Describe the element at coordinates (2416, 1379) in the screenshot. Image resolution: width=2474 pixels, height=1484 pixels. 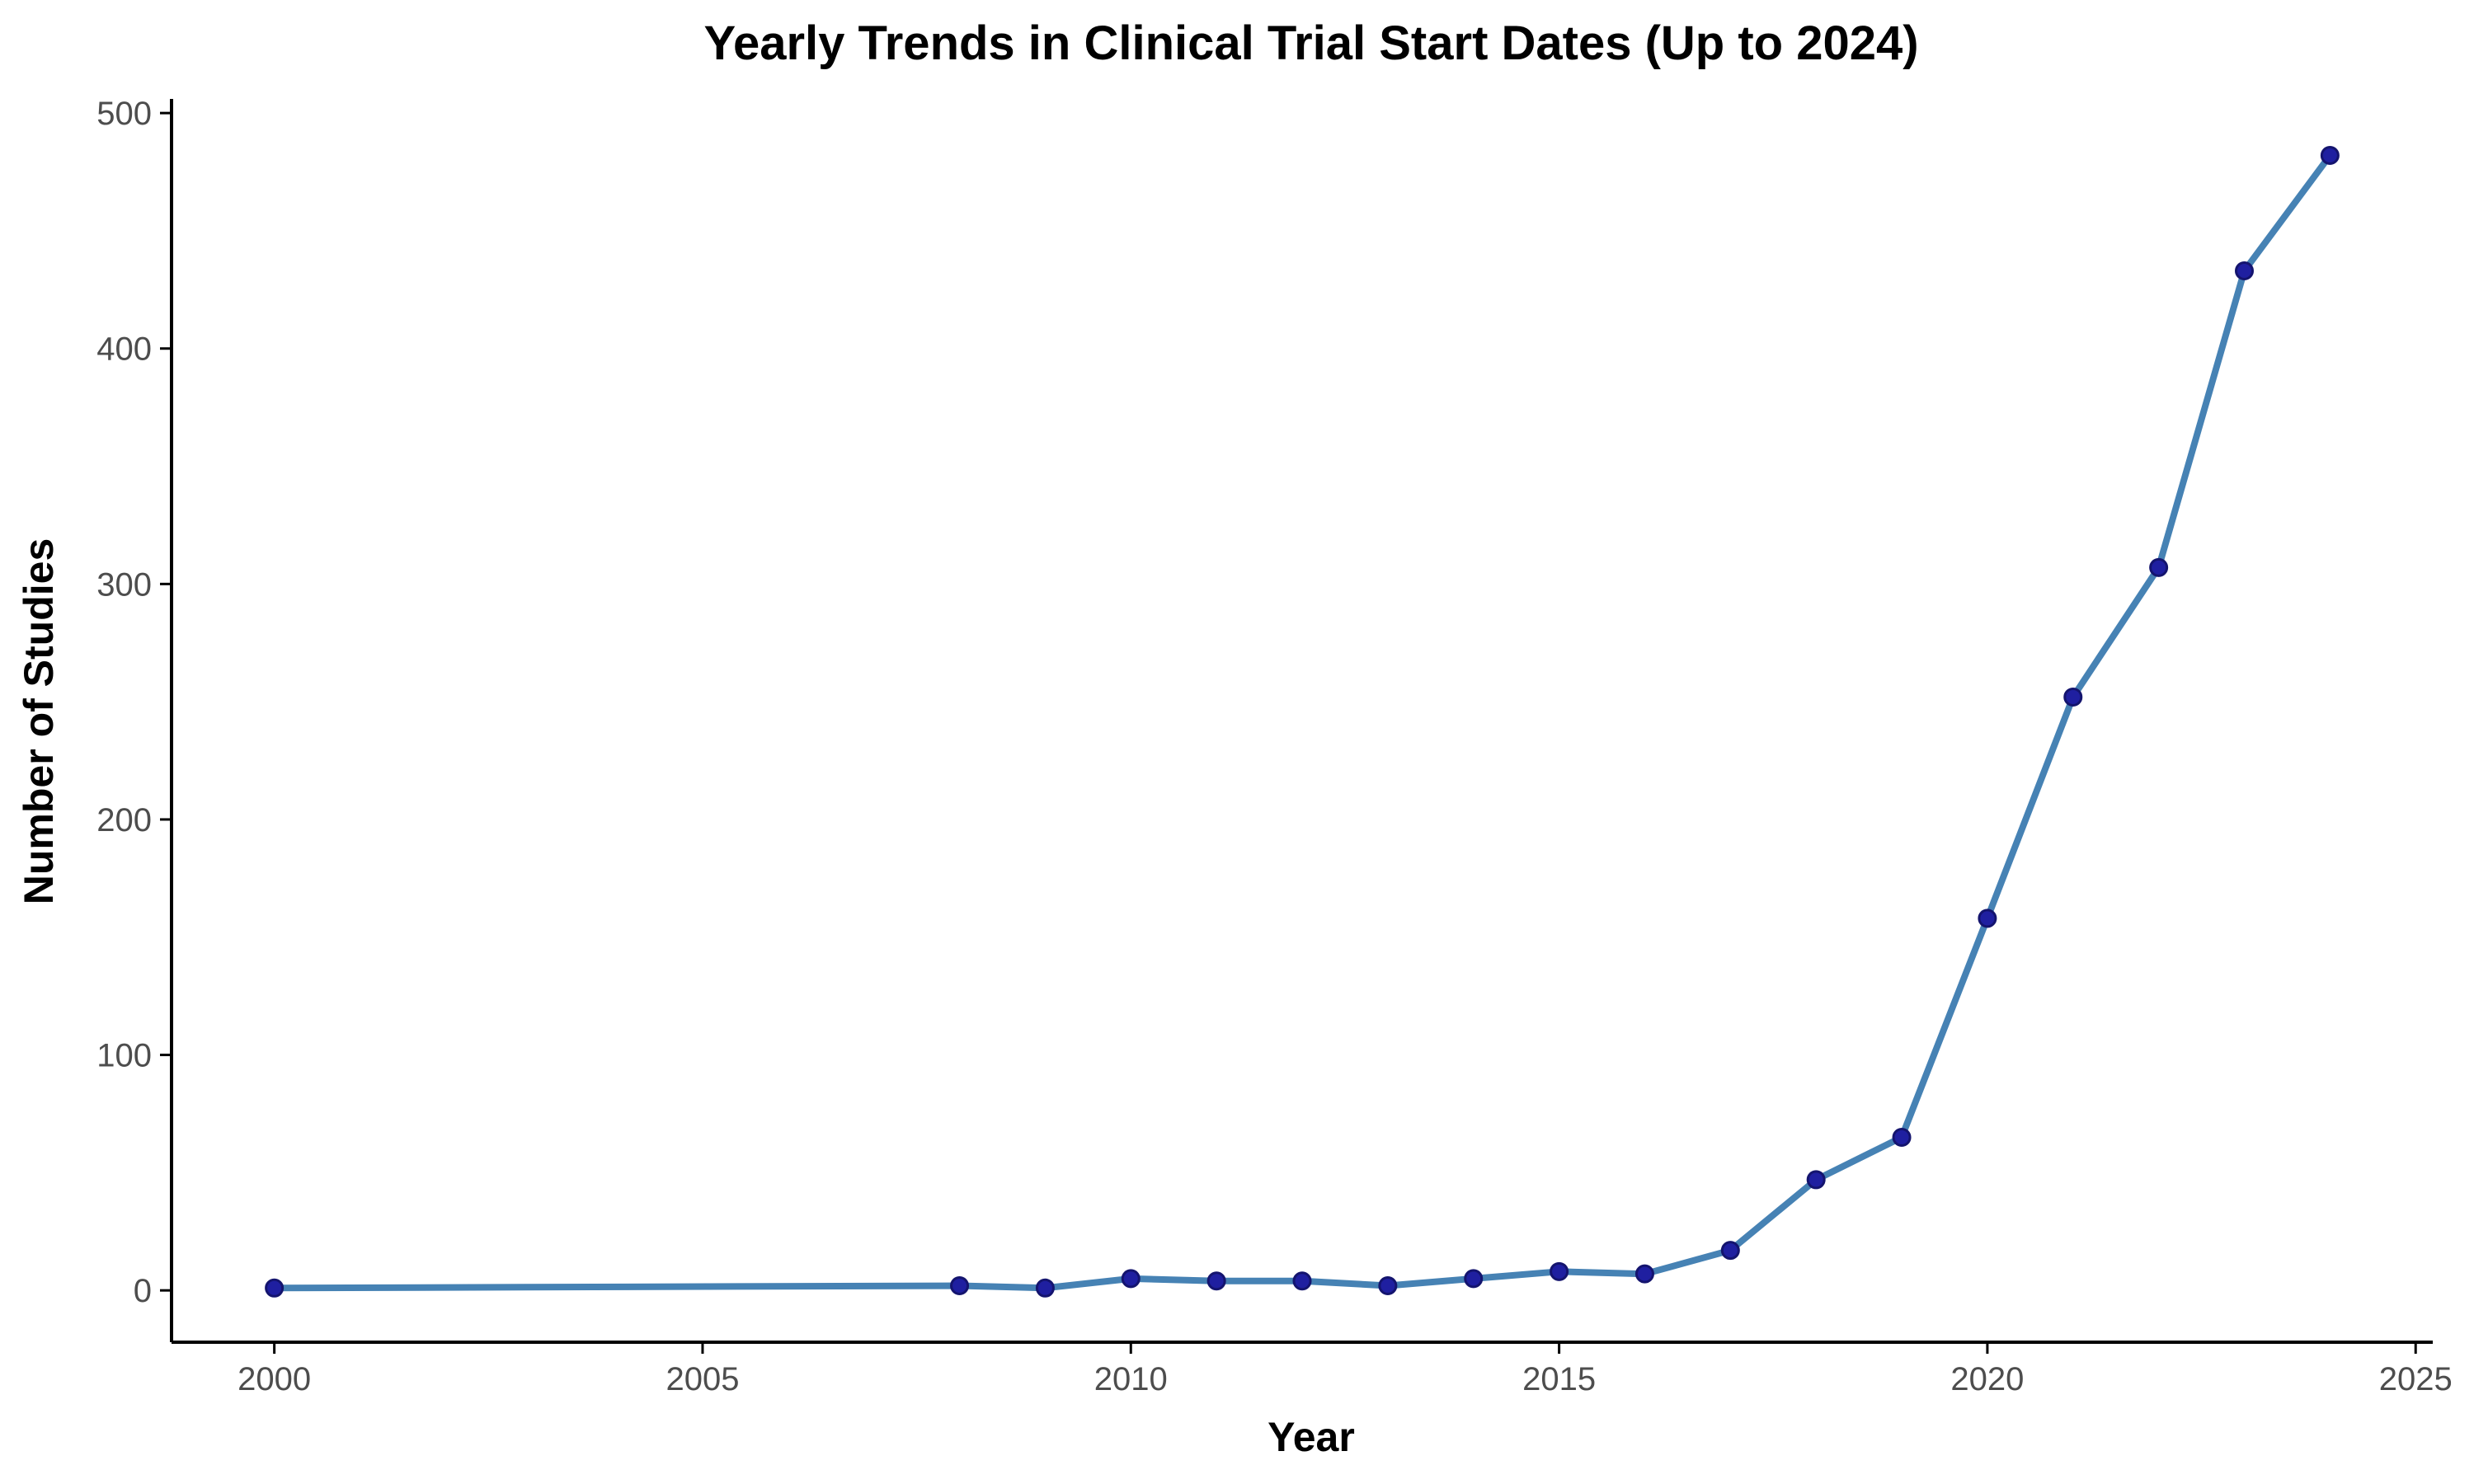
I see `x-tick-label: 2025` at that location.